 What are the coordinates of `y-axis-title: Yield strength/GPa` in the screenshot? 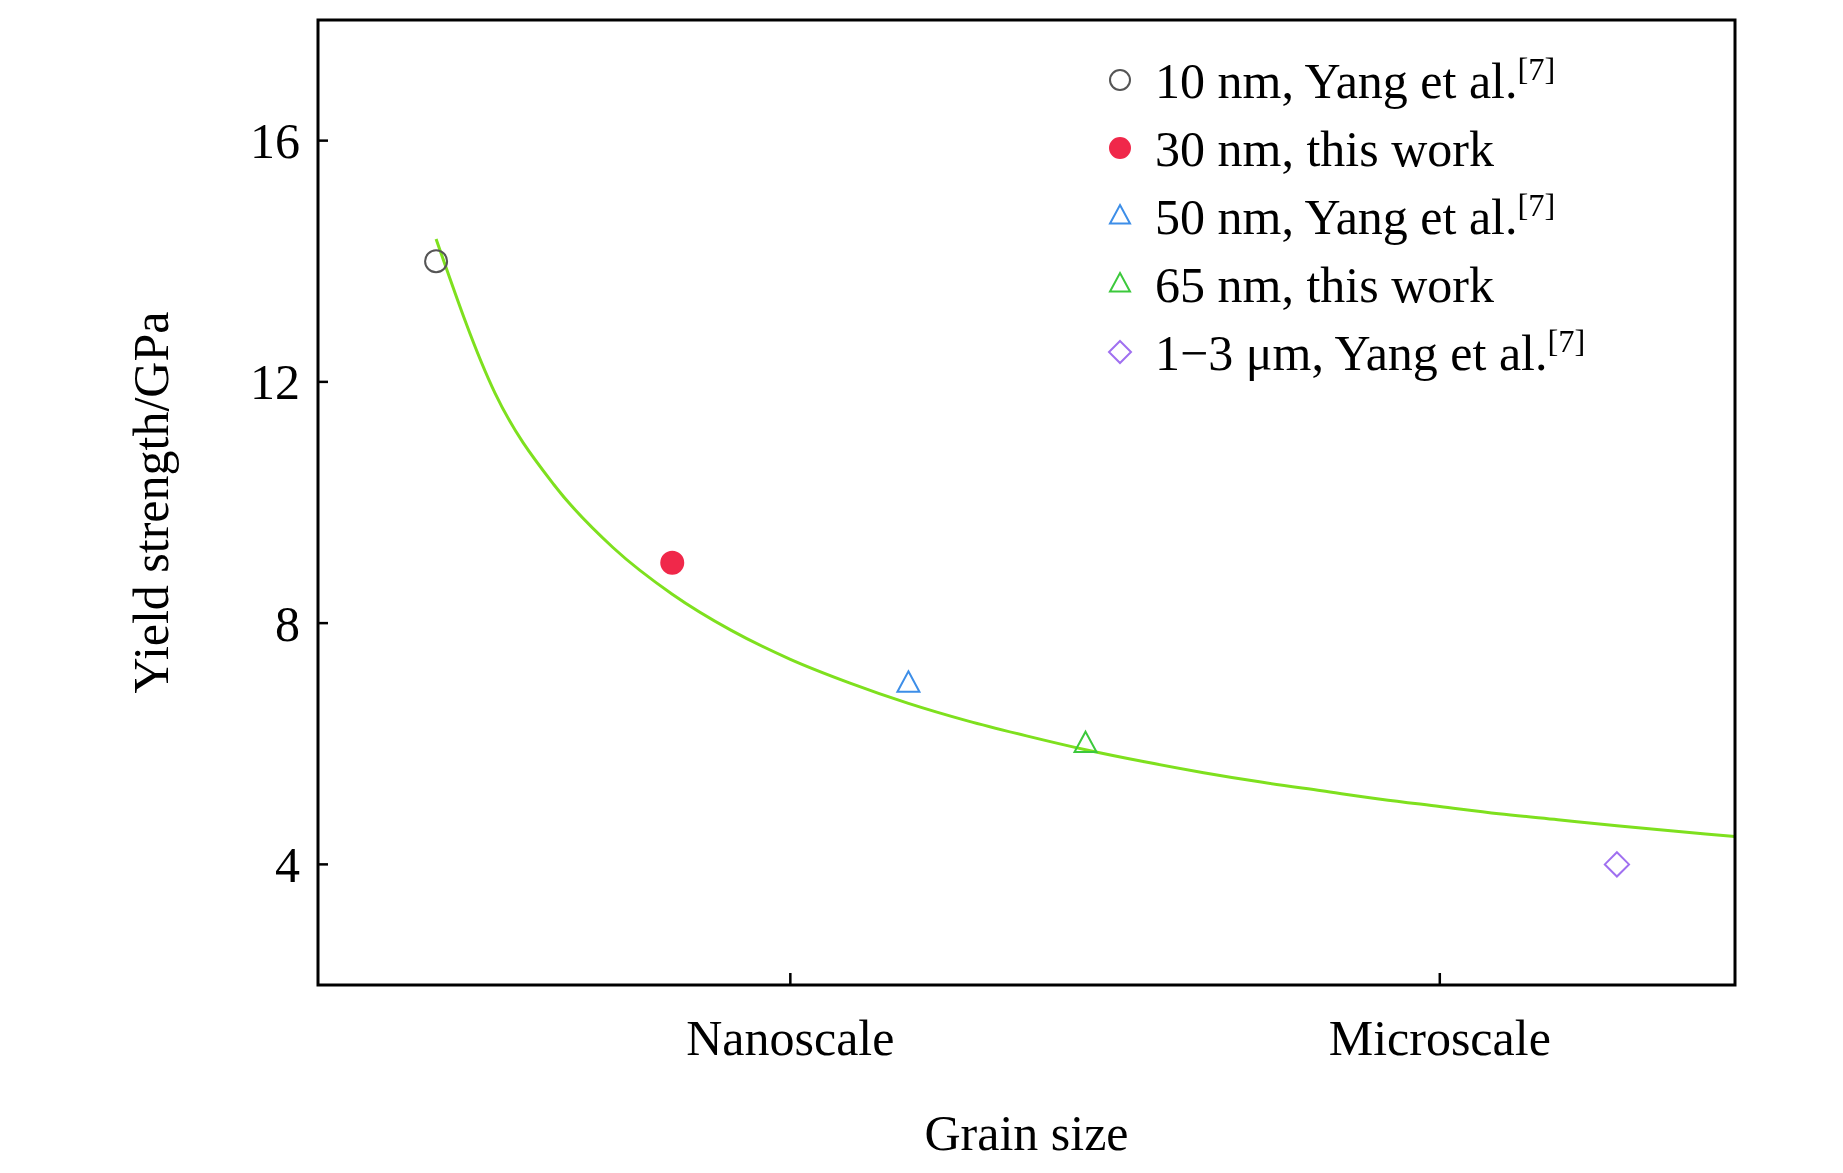 It's located at (151, 502).